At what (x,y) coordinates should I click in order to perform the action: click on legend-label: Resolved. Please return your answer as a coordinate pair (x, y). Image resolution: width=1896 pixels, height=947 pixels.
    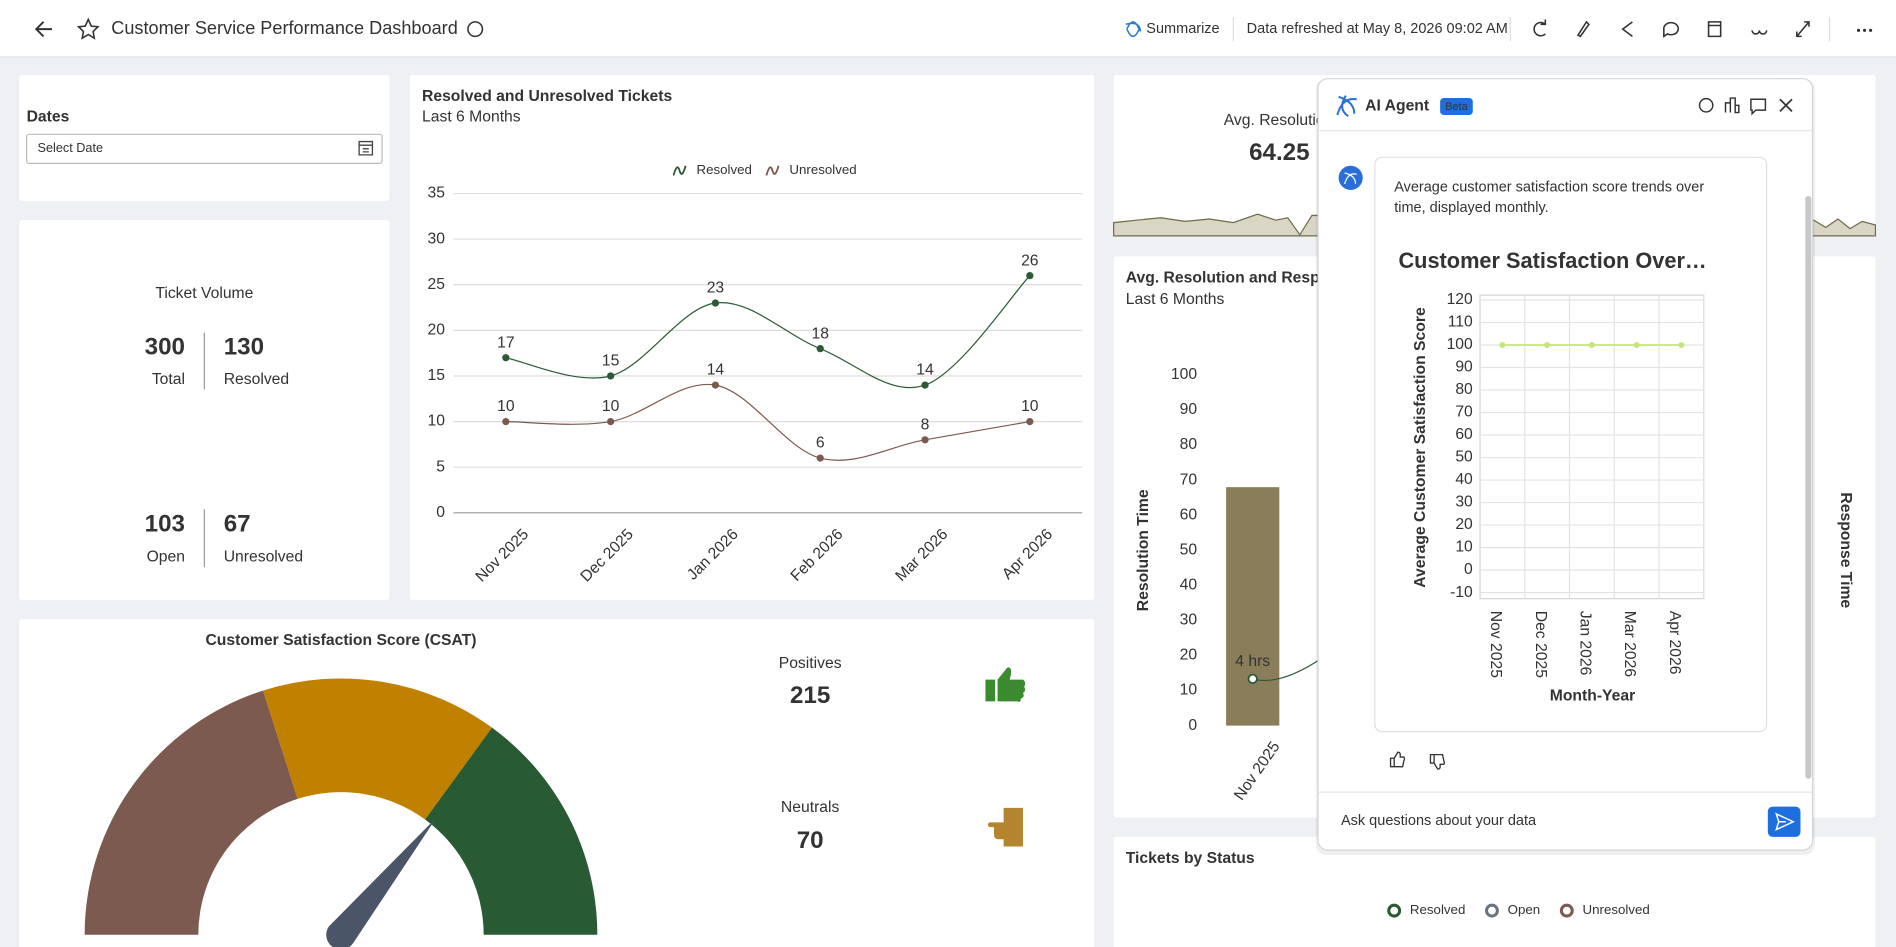
    Looking at the image, I should click on (723, 169).